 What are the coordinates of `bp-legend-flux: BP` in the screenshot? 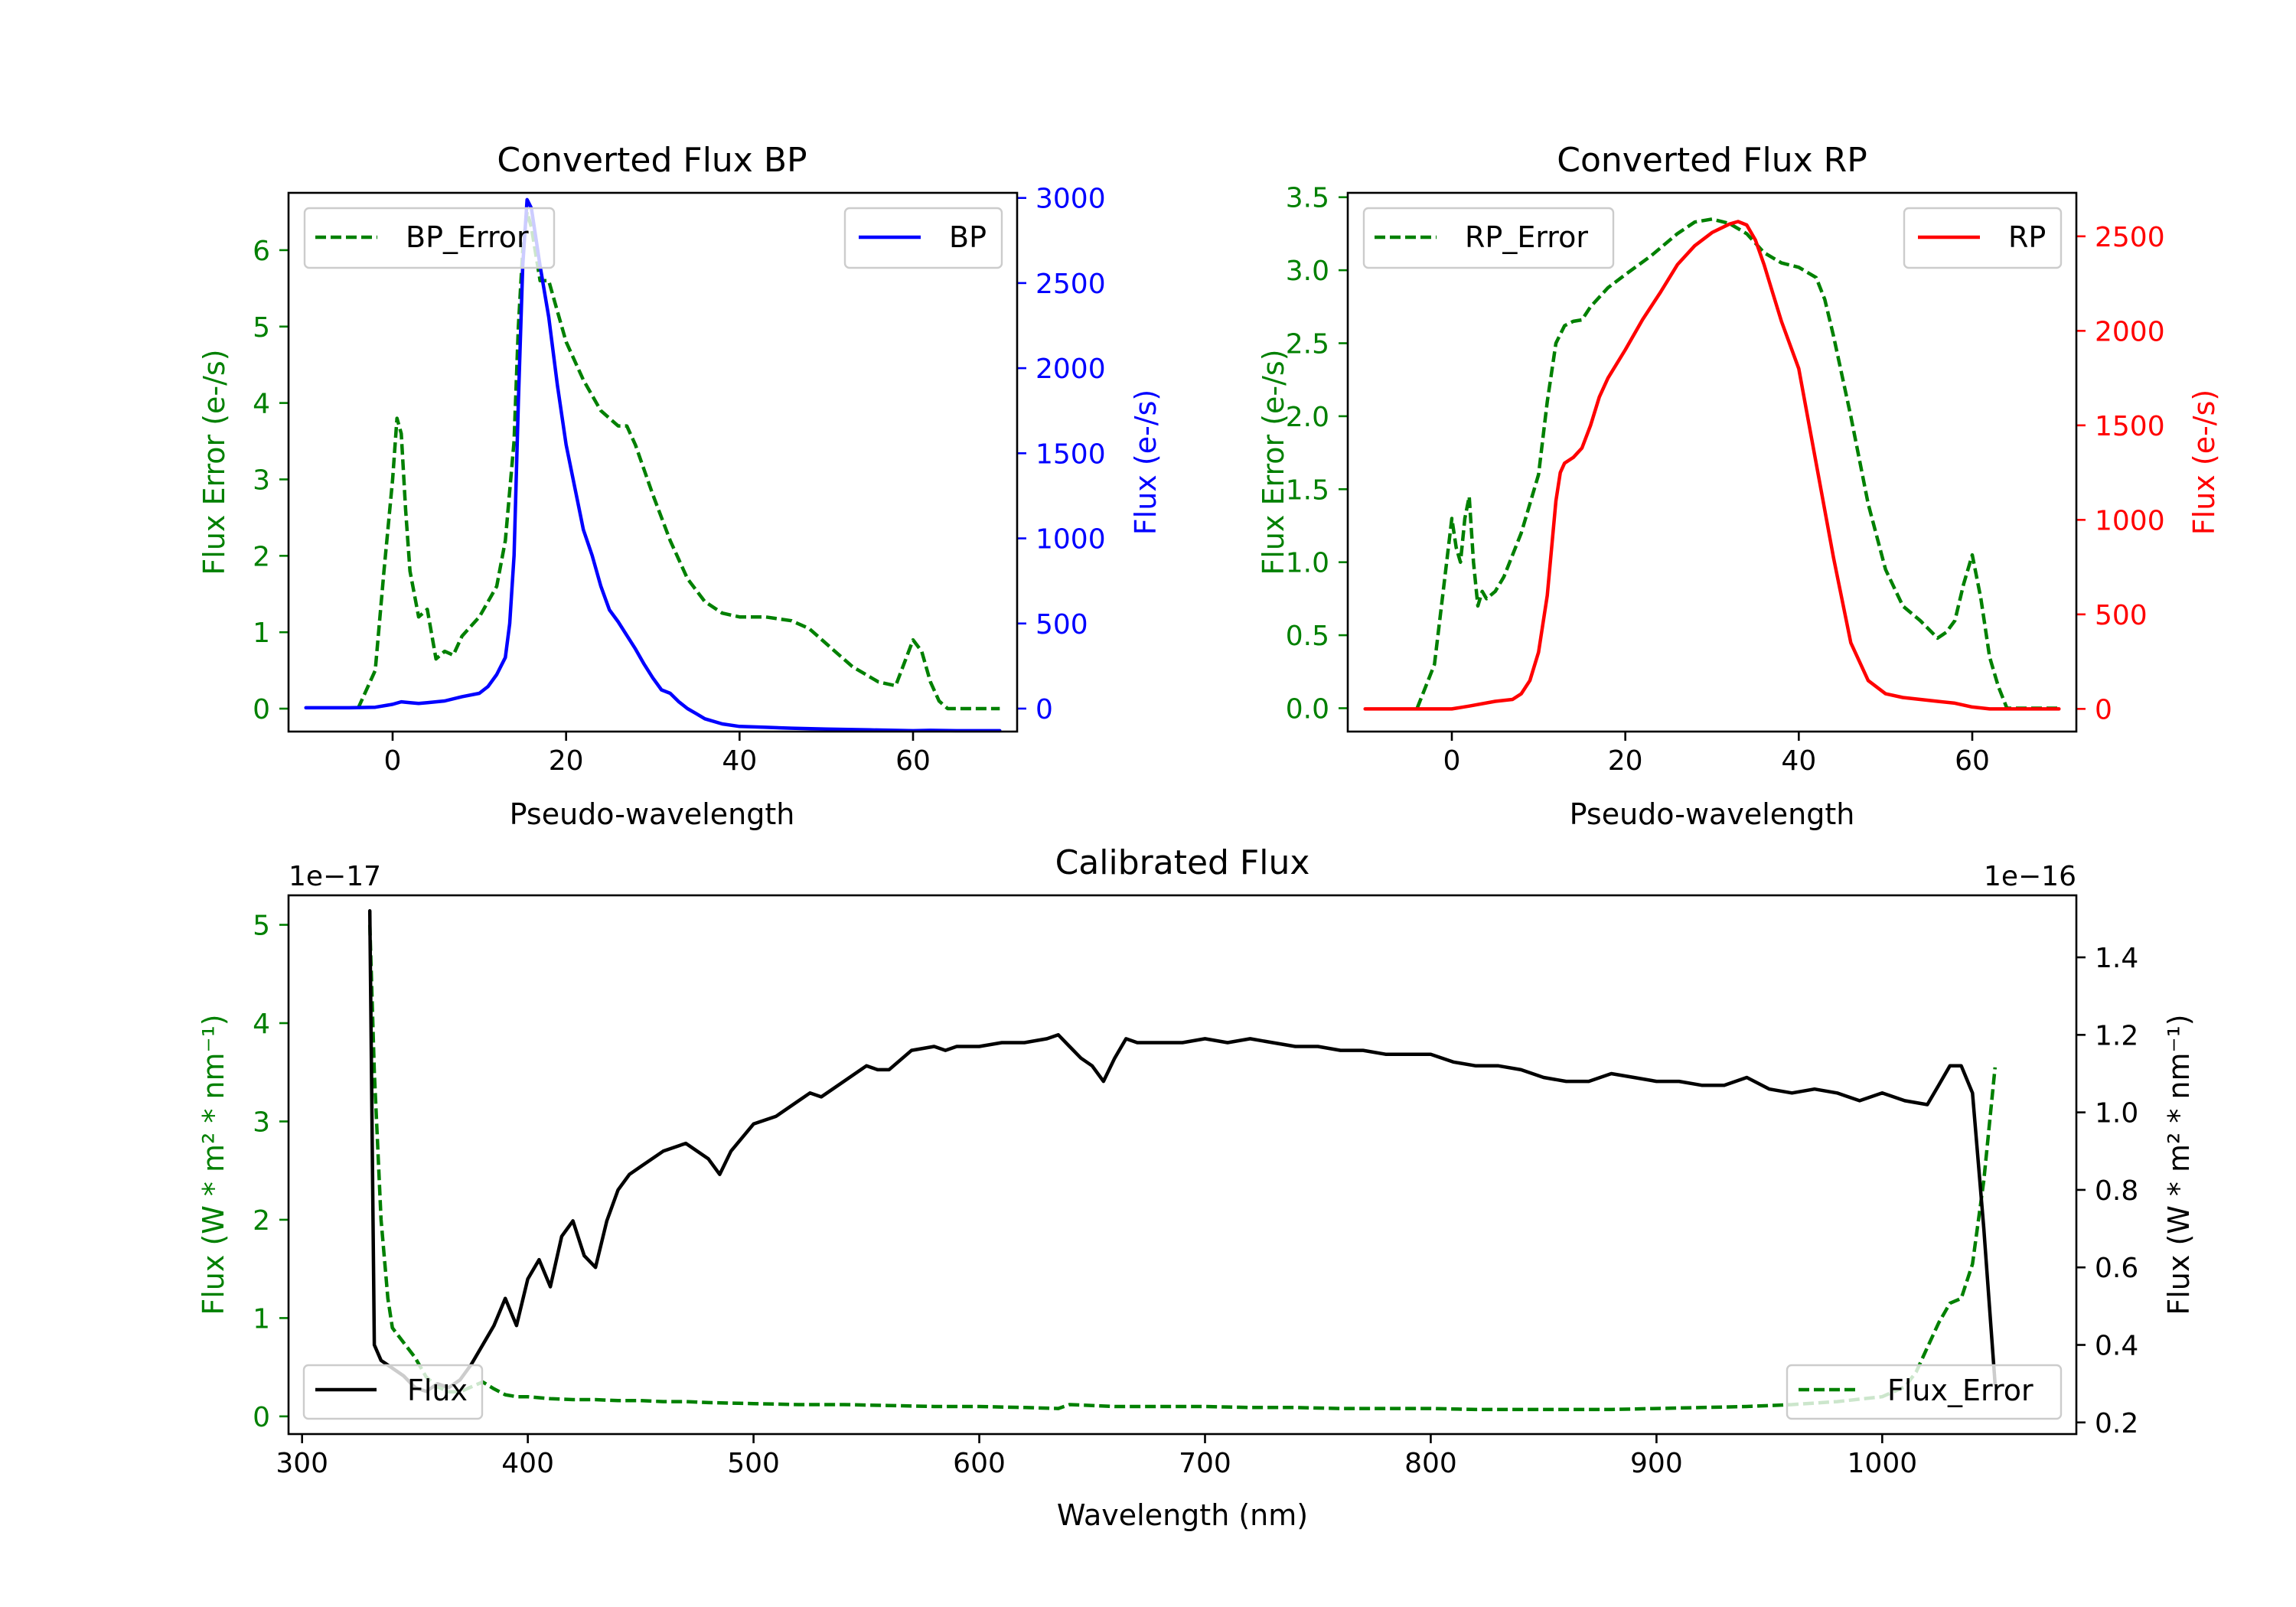 It's located at (923, 238).